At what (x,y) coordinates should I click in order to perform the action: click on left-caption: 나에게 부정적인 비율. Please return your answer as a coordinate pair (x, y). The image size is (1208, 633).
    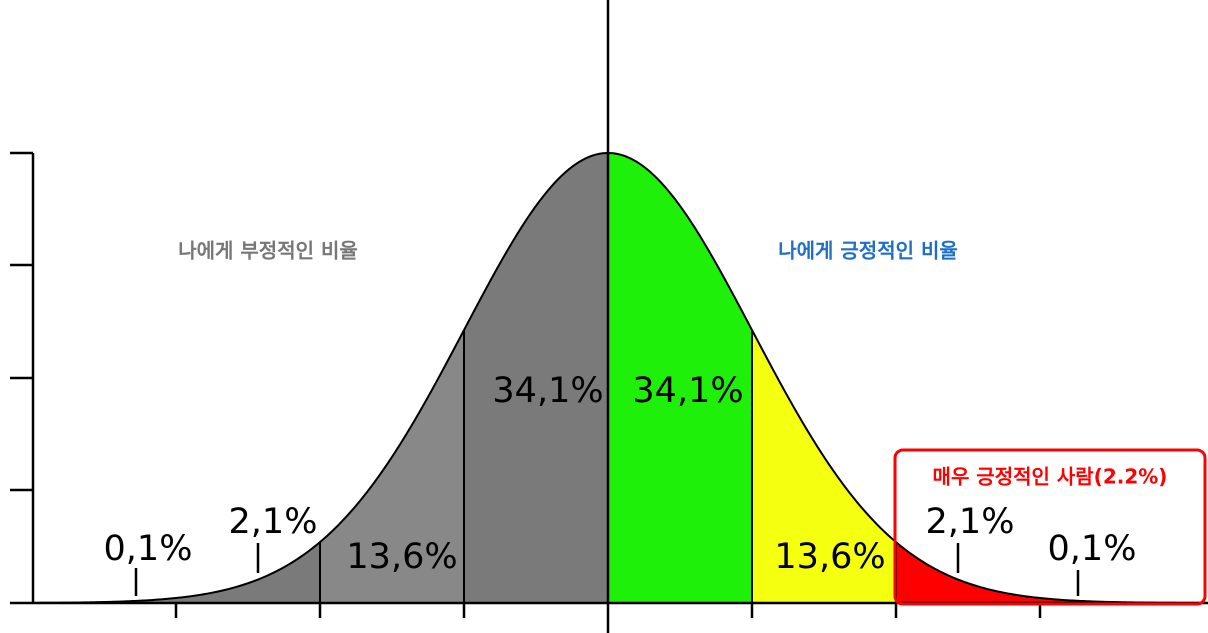
    Looking at the image, I should click on (268, 251).